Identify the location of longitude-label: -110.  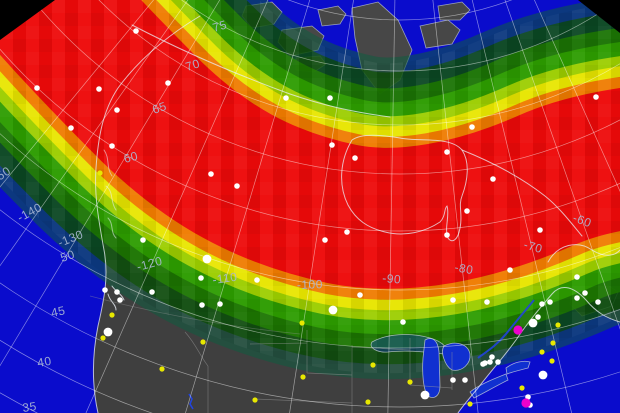
(224, 278).